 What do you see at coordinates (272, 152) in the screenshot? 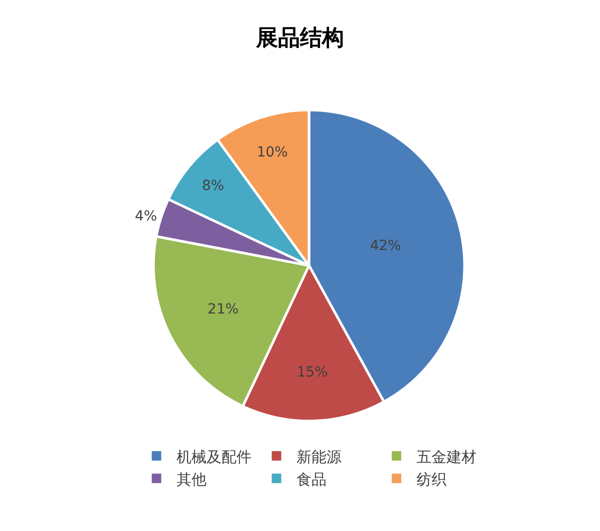
I see `data-label: 10%` at bounding box center [272, 152].